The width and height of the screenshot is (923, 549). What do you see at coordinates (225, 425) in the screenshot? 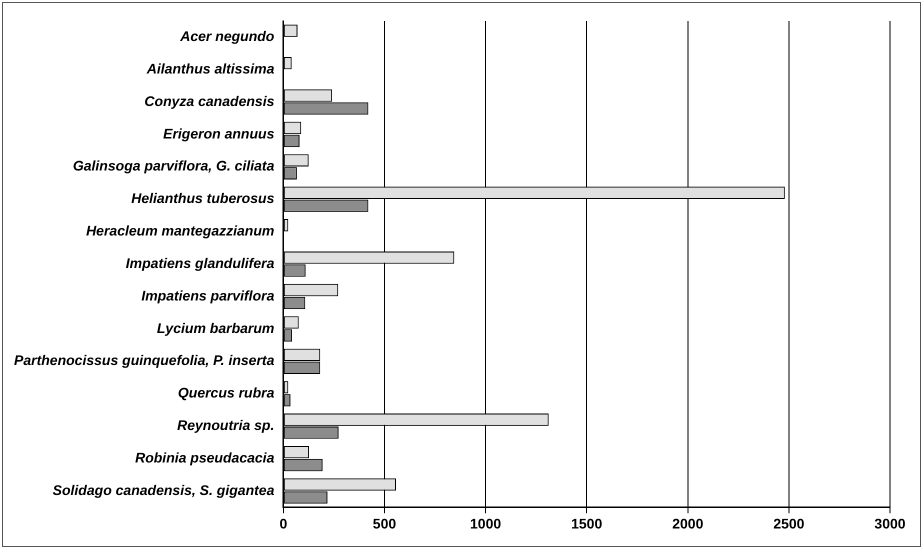
I see `y-tick-label: Reynoutria sp.` at bounding box center [225, 425].